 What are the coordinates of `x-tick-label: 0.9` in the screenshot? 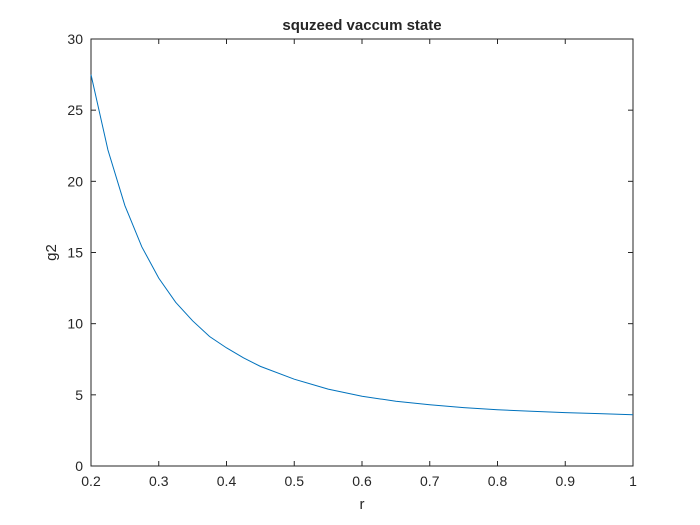 It's located at (566, 481).